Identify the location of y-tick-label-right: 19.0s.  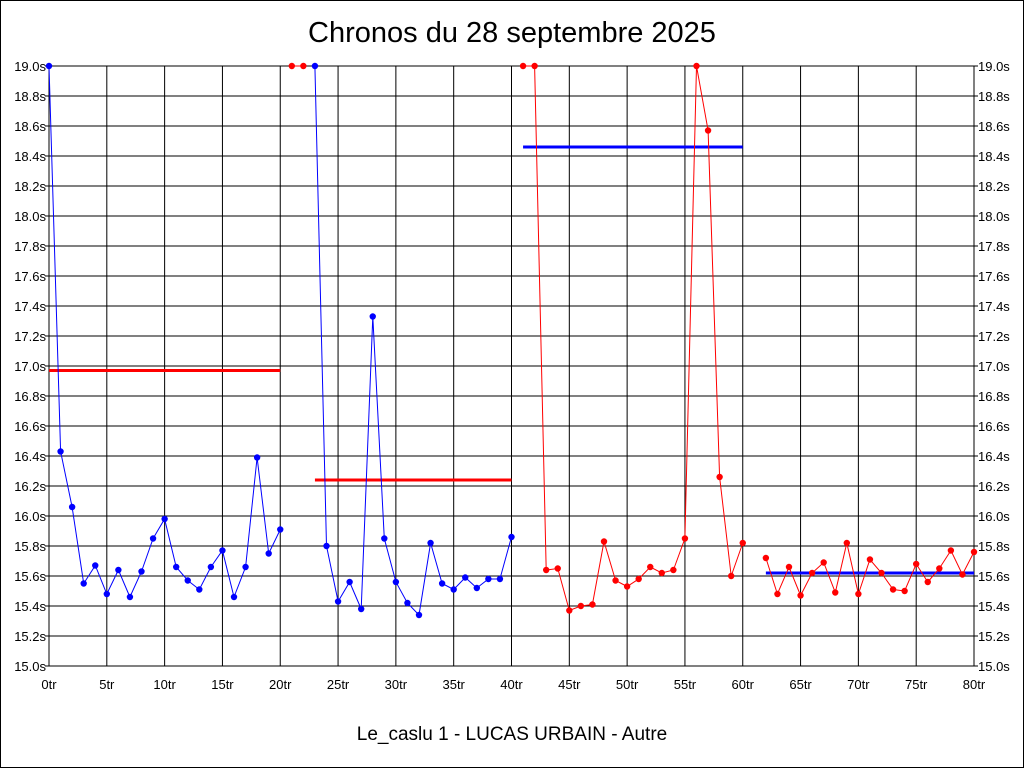
(994, 66).